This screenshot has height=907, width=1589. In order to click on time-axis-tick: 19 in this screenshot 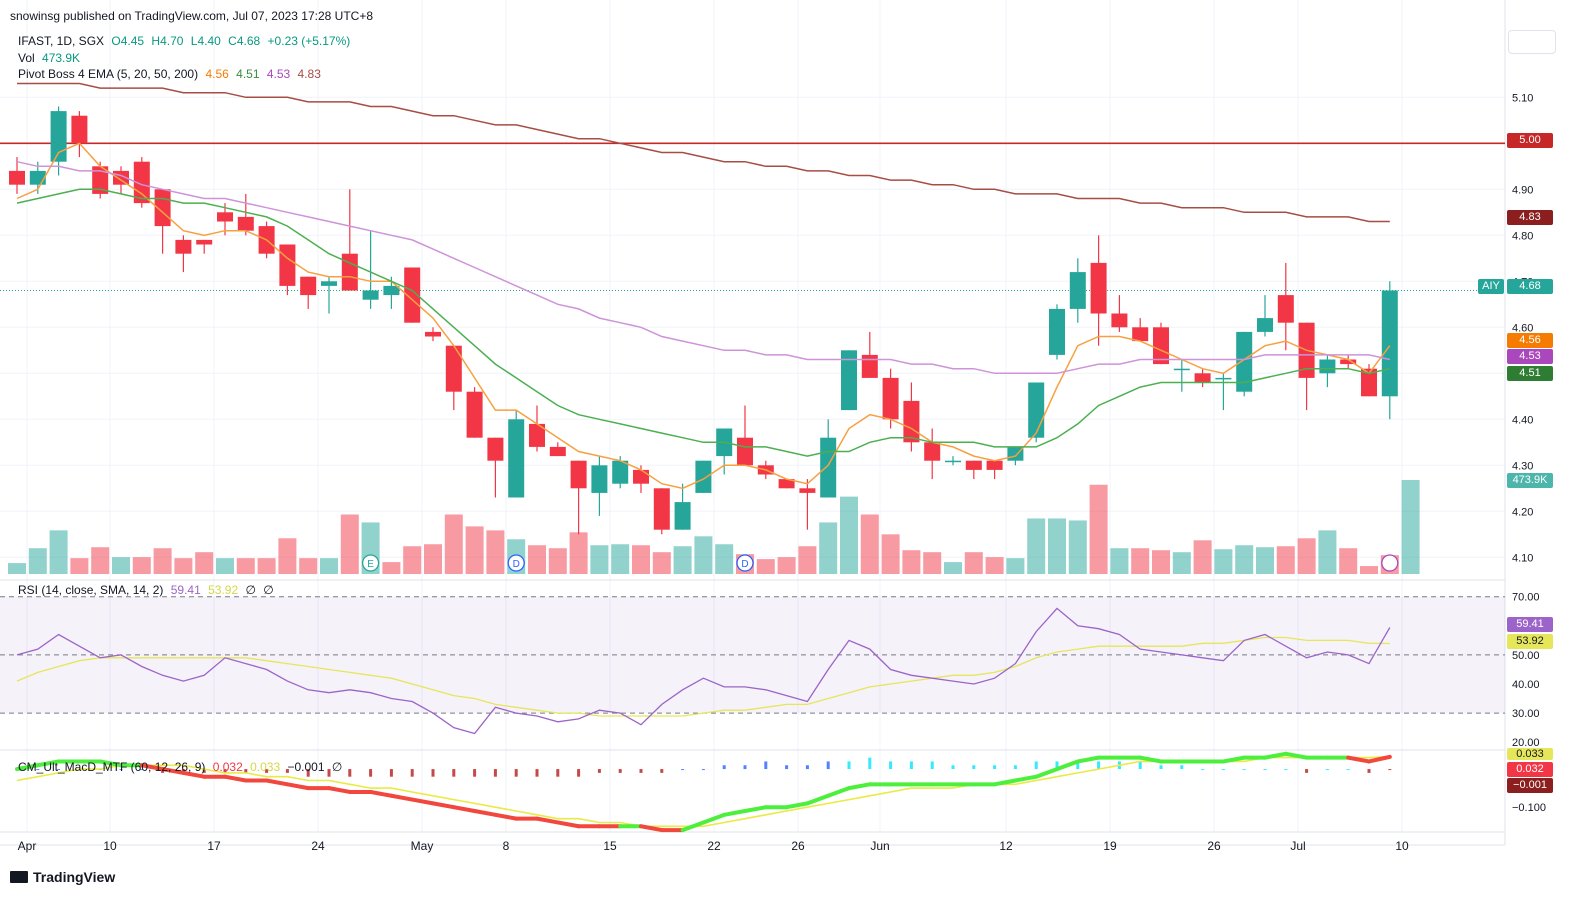, I will do `click(1110, 846)`.